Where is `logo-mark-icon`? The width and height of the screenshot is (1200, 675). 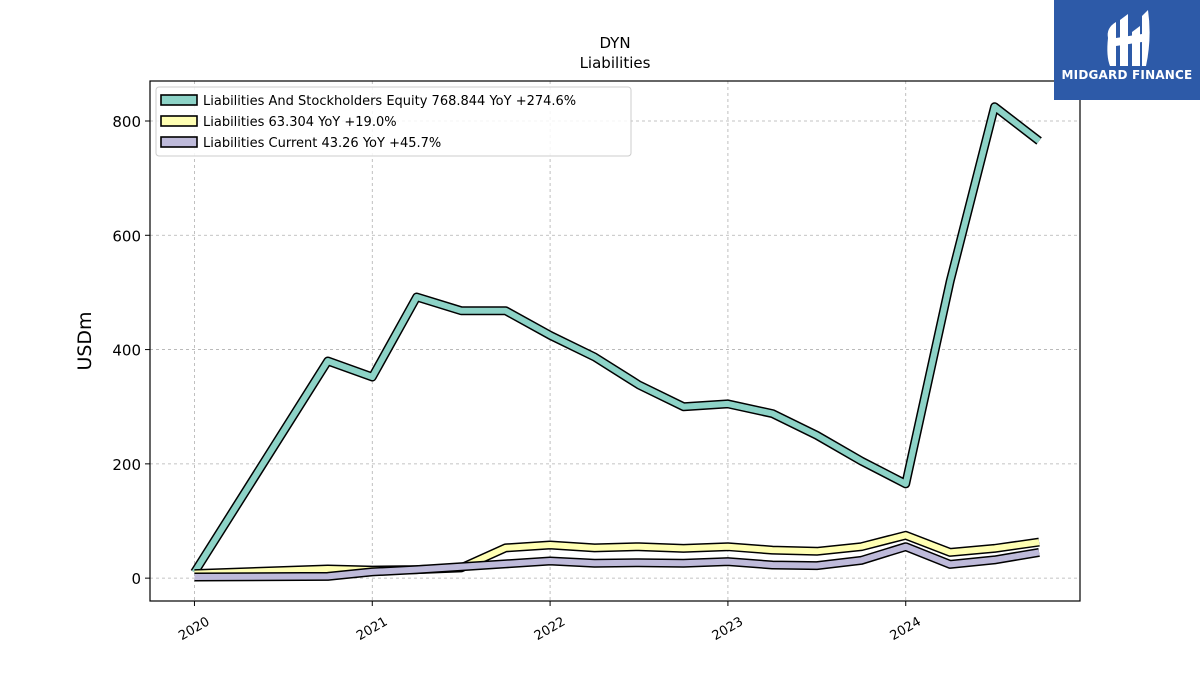 logo-mark-icon is located at coordinates (1128, 38).